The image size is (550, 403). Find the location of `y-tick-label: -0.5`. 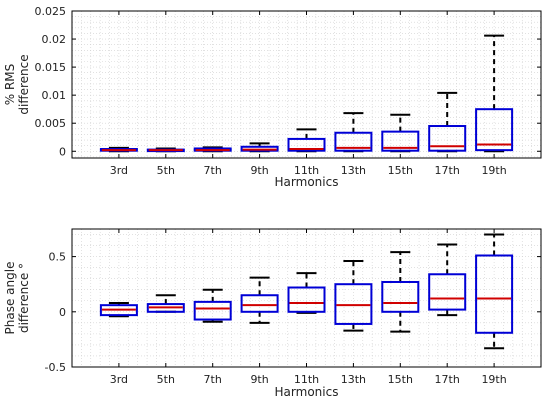

y-tick-label: -0.5 is located at coordinates (55, 367).